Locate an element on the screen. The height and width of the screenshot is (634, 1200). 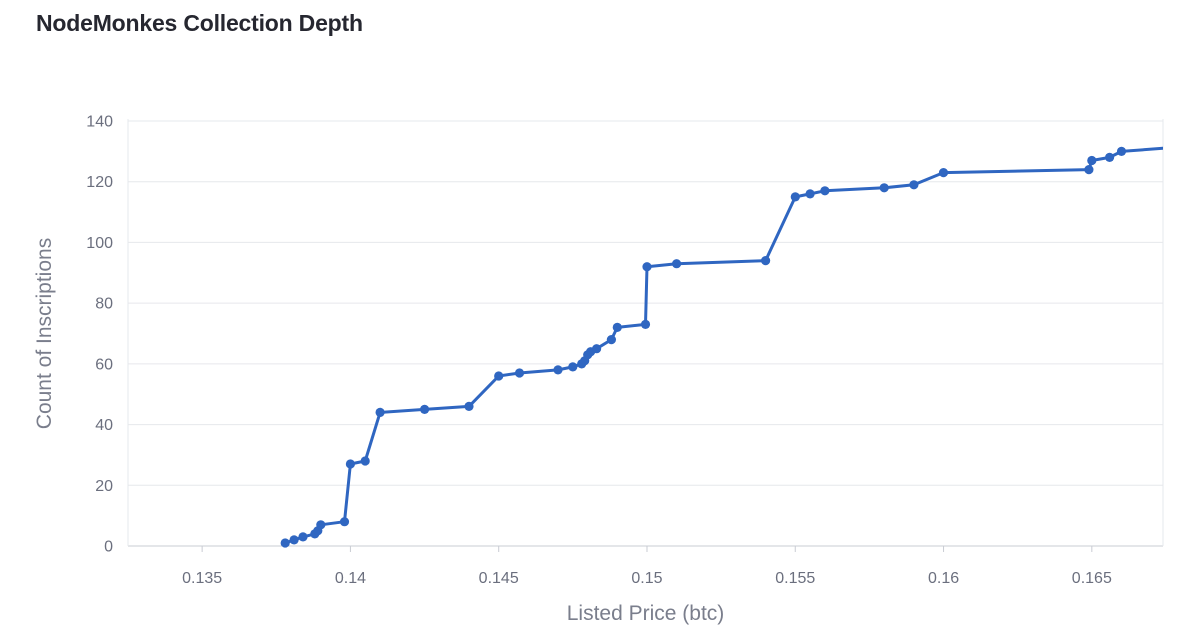
y-axis-title: Count of Inscriptions is located at coordinates (44, 333).